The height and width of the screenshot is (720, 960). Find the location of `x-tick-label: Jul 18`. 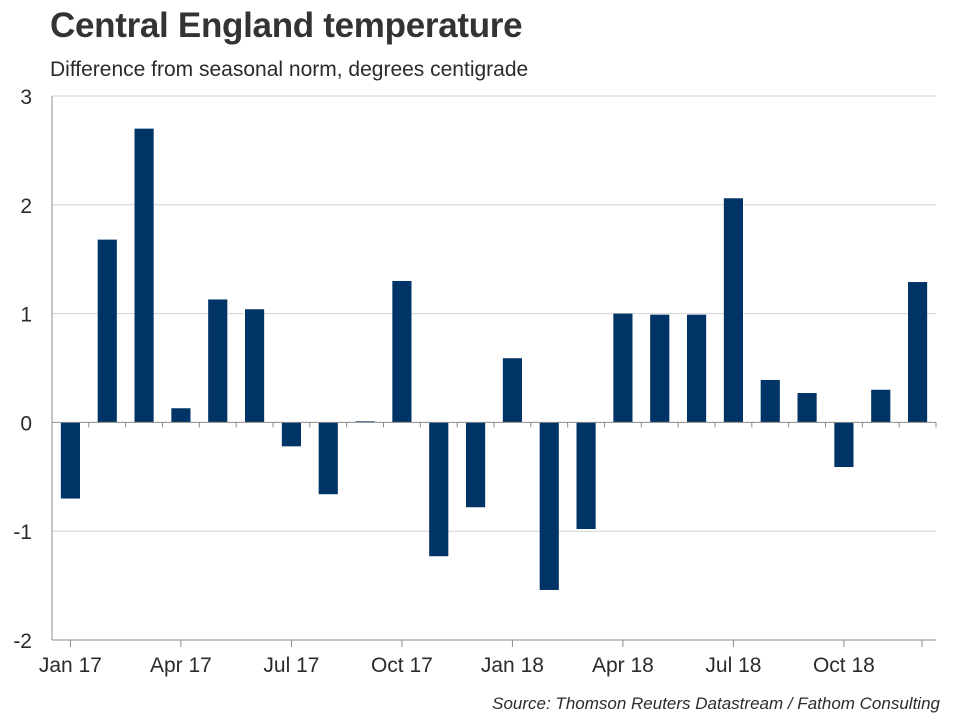

x-tick-label: Jul 18 is located at coordinates (733, 665).